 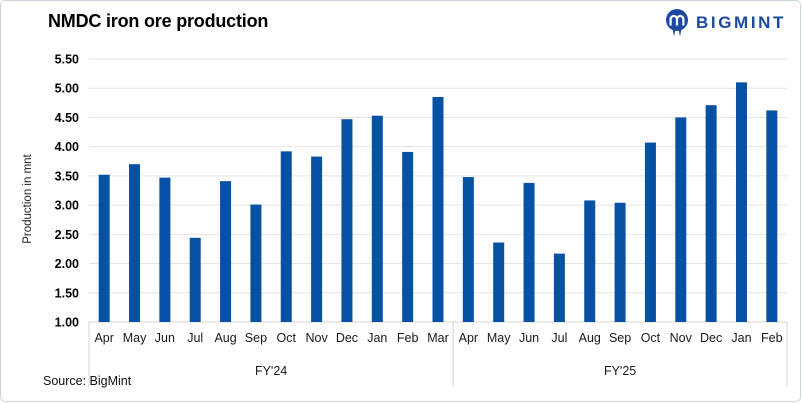 I want to click on fiscal-year-label: FY'25, so click(x=620, y=371).